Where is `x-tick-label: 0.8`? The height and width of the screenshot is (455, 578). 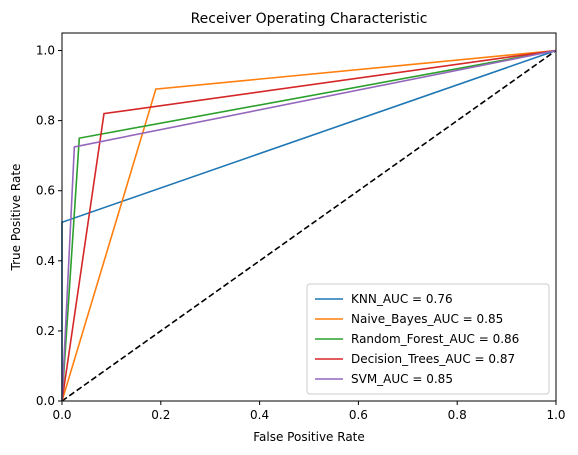 x-tick-label: 0.8 is located at coordinates (457, 415).